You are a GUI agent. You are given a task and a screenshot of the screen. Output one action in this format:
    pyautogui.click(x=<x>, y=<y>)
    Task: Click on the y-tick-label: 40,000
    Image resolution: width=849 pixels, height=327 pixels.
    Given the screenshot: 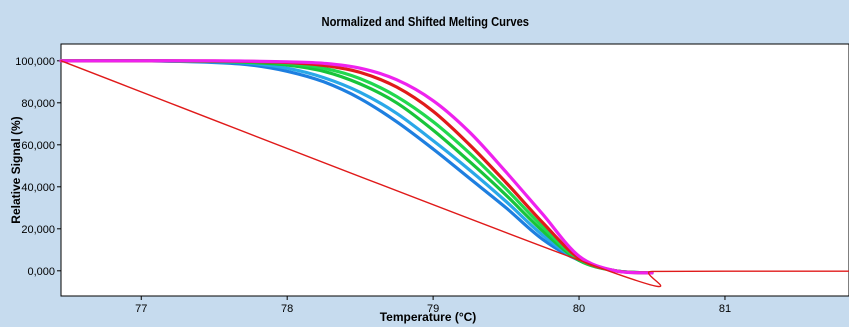 What is the action you would take?
    pyautogui.click(x=38, y=188)
    